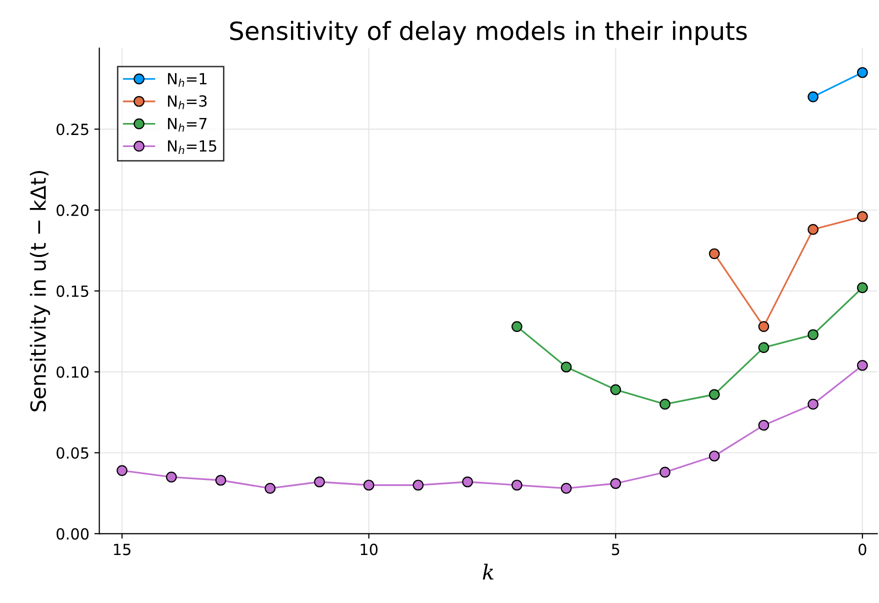 The height and width of the screenshot is (603, 879). What do you see at coordinates (72, 130) in the screenshot?
I see `y-tick-label: 0.25` at bounding box center [72, 130].